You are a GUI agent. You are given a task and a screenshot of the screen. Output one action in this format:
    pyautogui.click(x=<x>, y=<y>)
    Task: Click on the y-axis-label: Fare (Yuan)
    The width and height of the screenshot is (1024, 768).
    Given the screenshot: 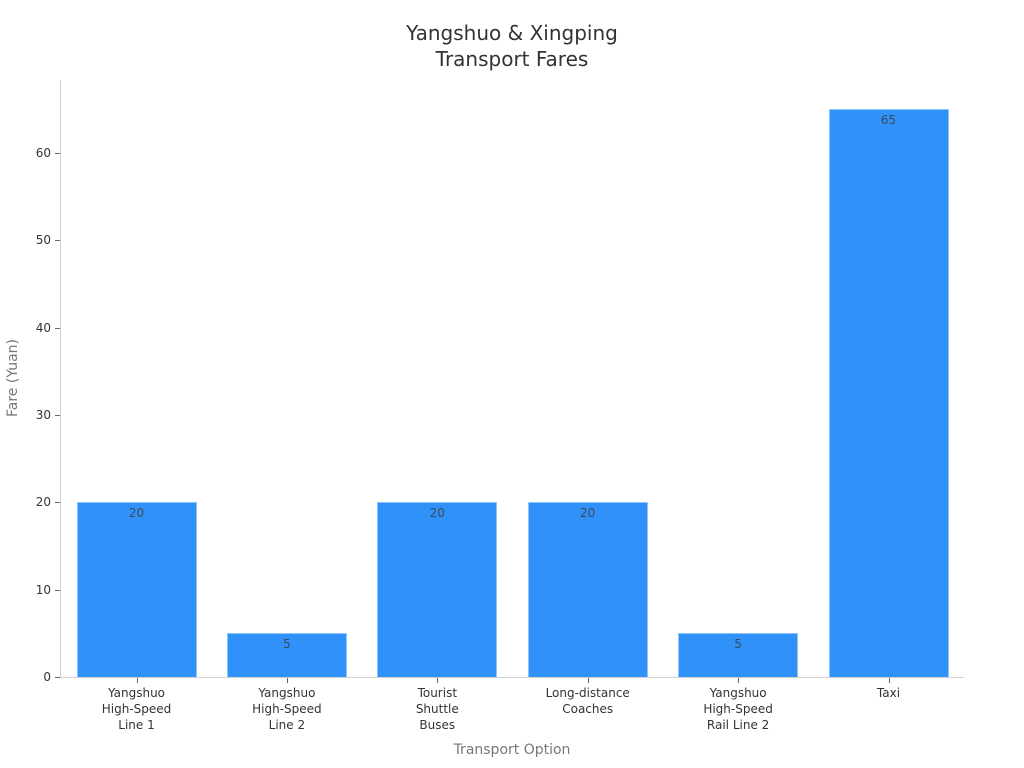 What is the action you would take?
    pyautogui.click(x=13, y=378)
    